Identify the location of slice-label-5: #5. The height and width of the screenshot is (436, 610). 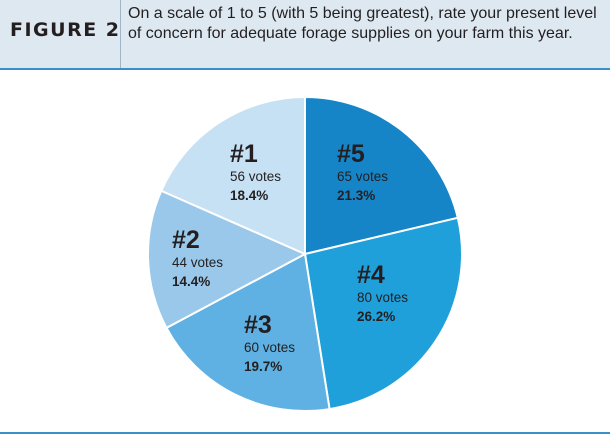
(351, 154).